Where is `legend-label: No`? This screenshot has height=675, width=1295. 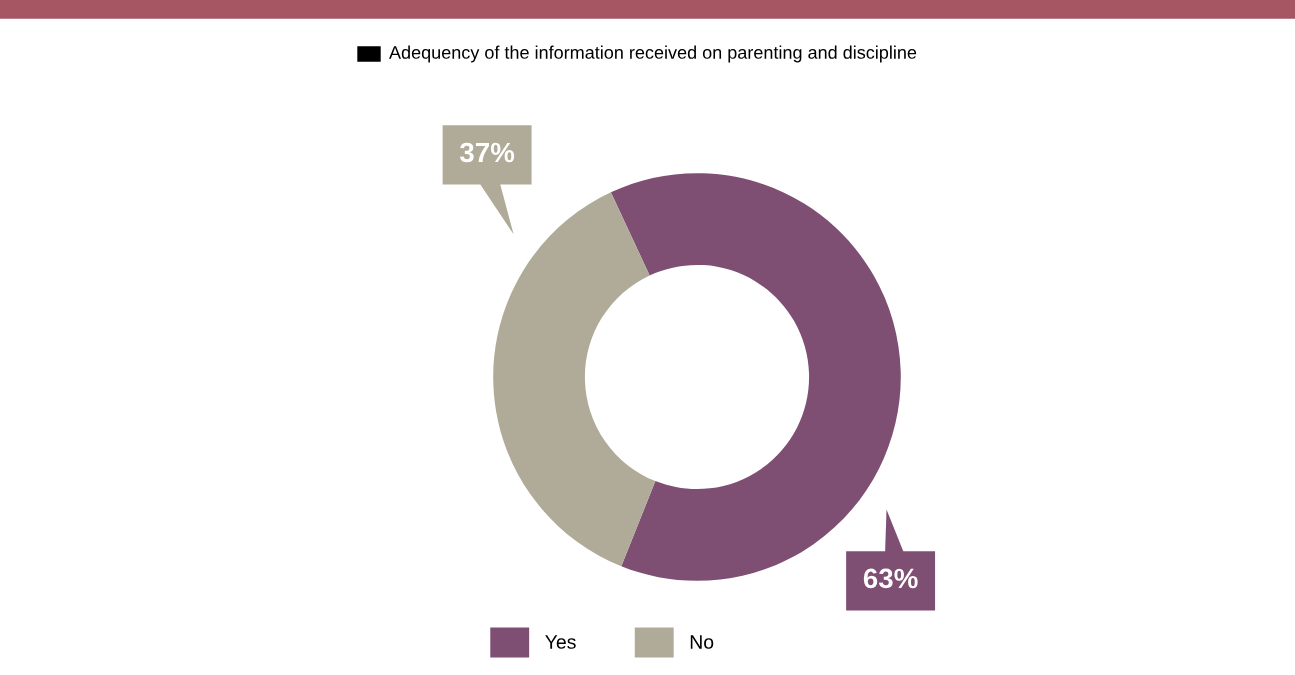 legend-label: No is located at coordinates (702, 642).